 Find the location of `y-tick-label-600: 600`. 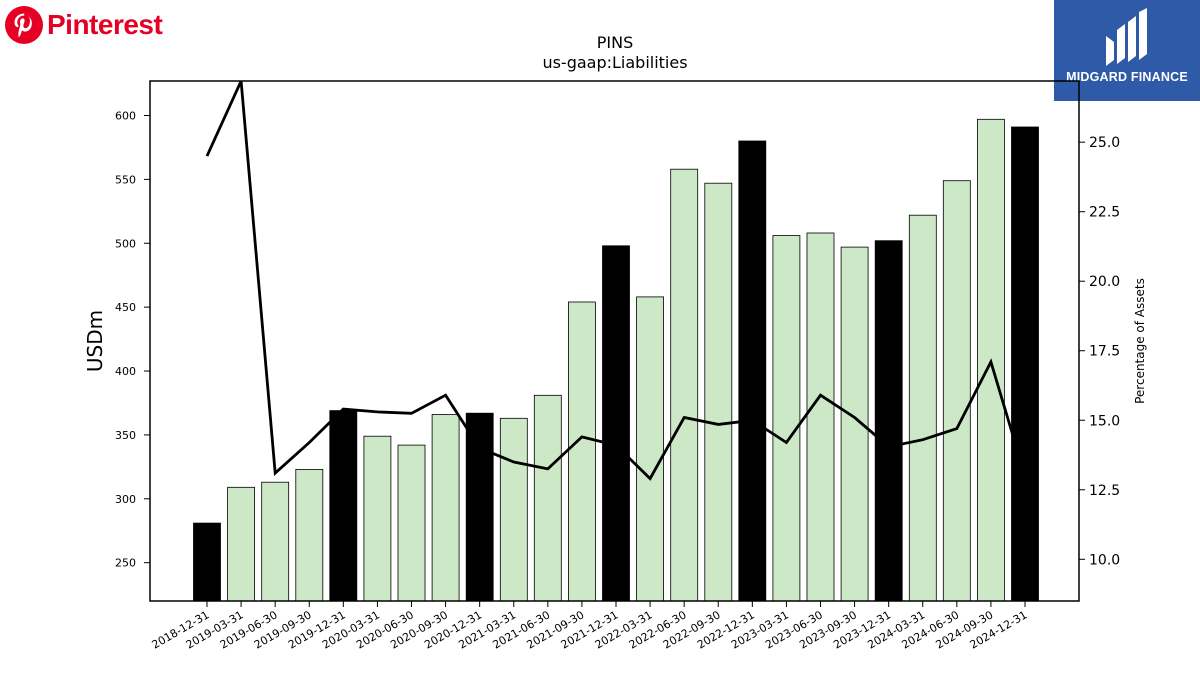

y-tick-label-600: 600 is located at coordinates (125, 115).